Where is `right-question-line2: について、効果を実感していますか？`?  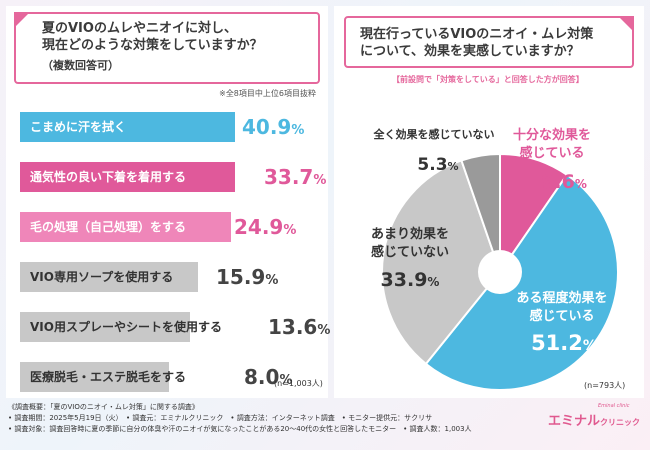 right-question-line2: について、効果を実感していますか？ is located at coordinates (470, 51).